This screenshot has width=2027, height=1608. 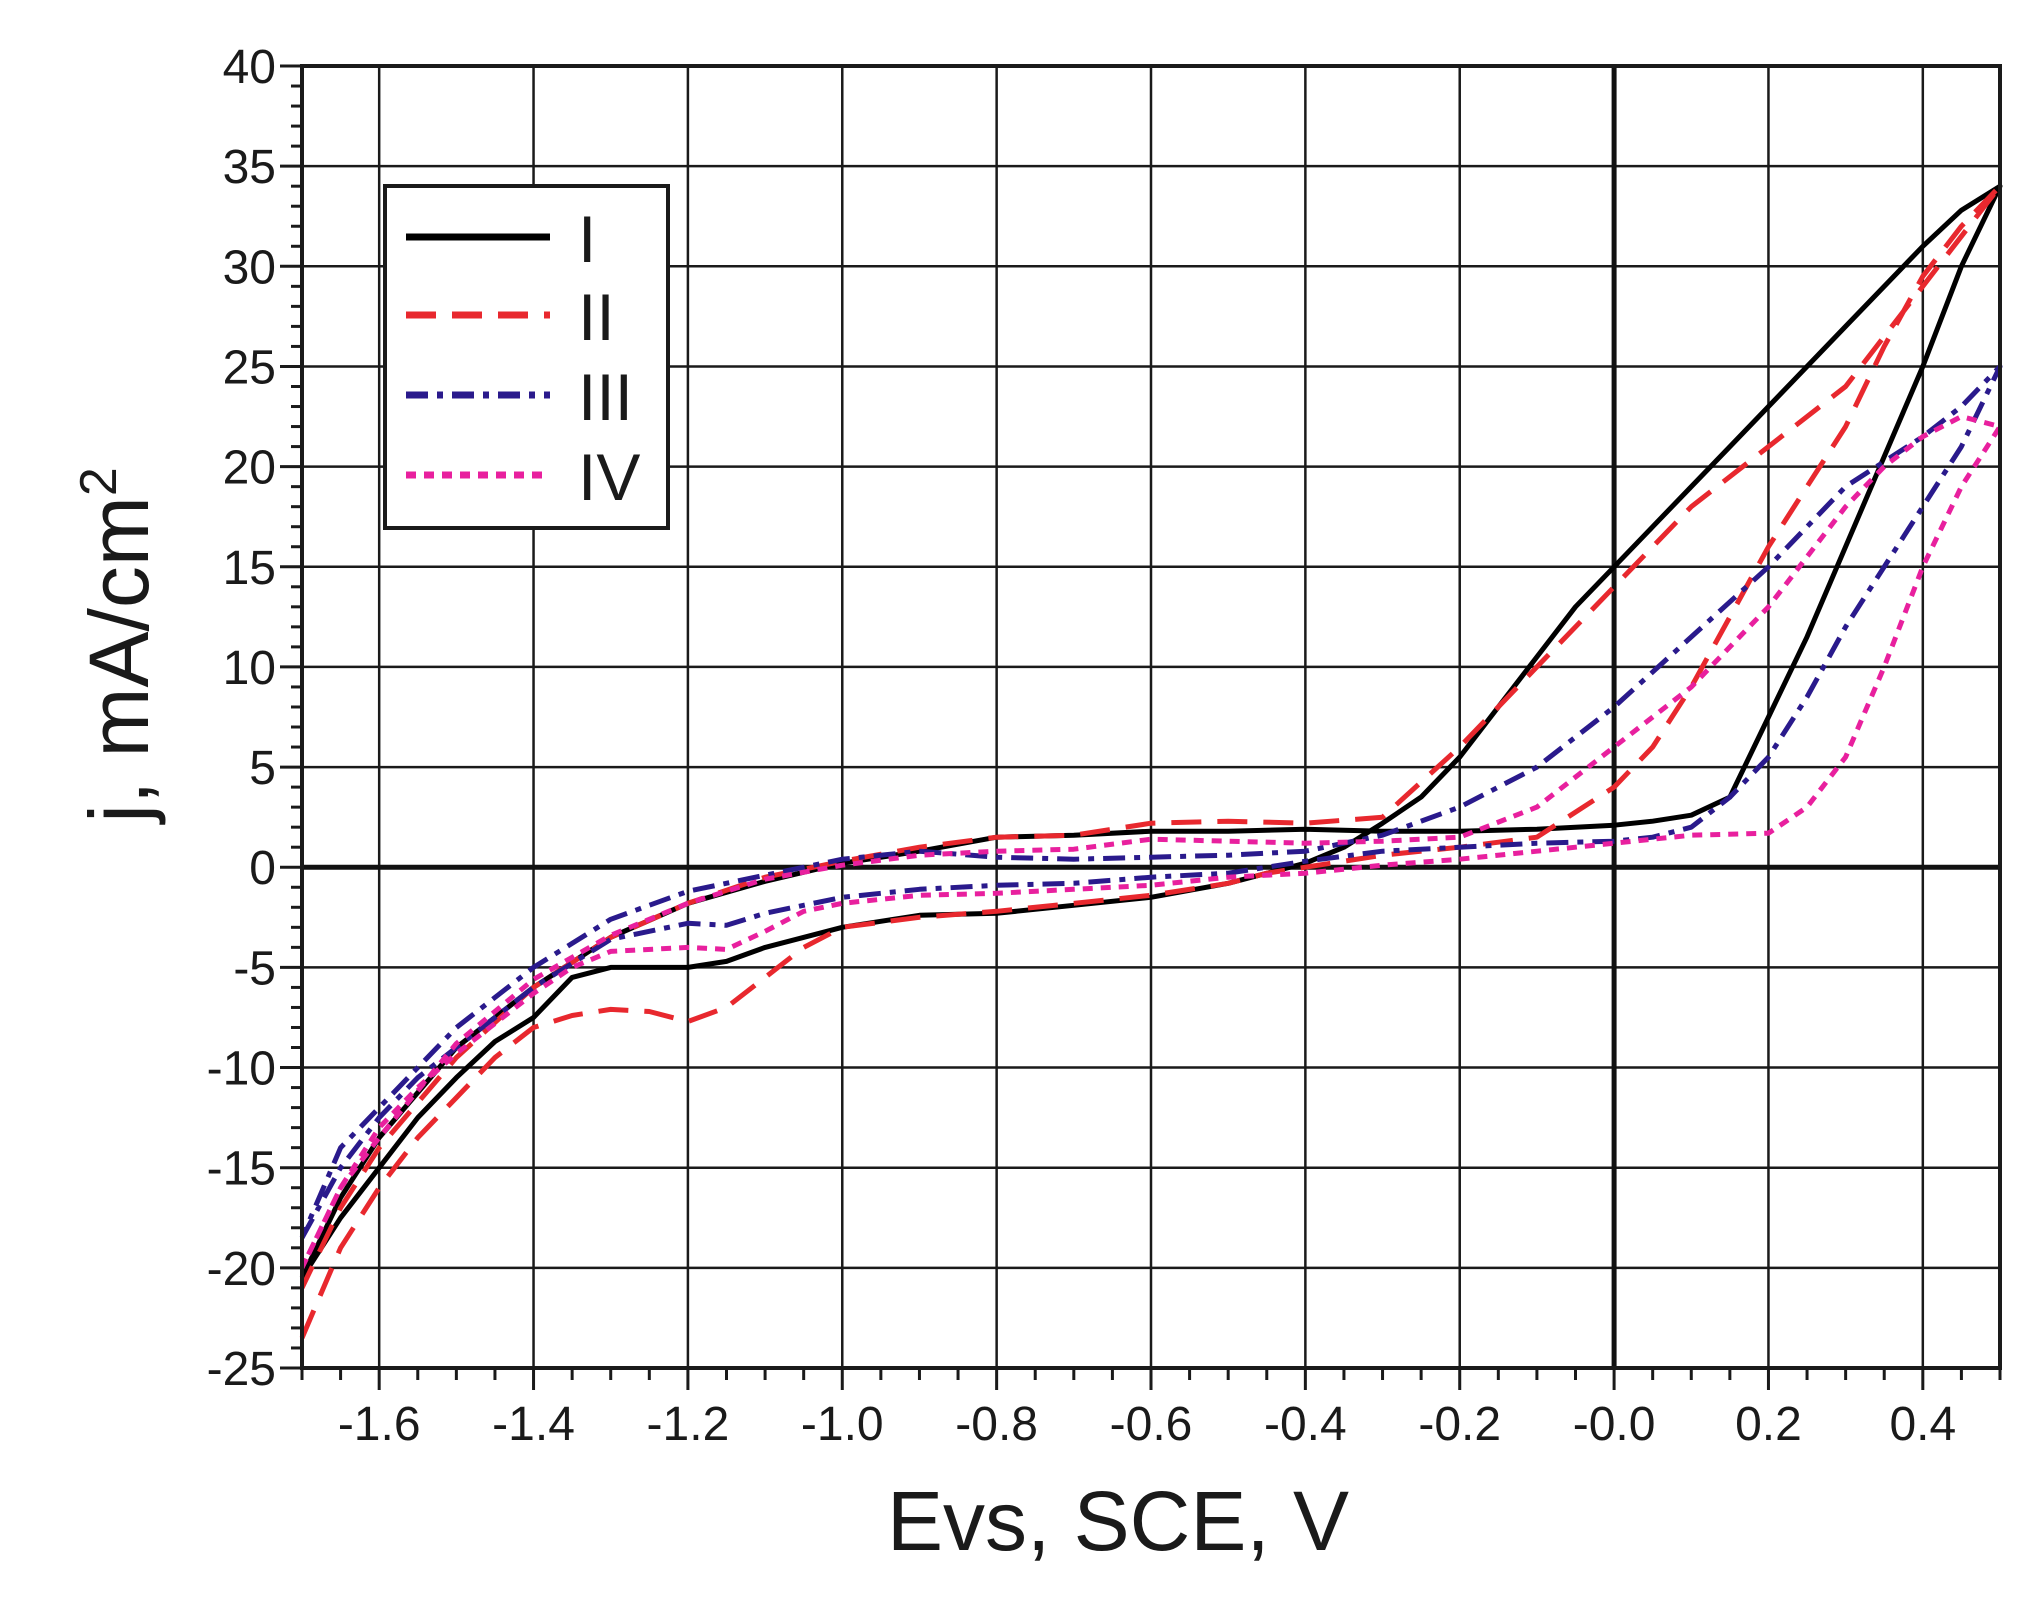 What do you see at coordinates (1118, 1521) in the screenshot?
I see `x-axis-title: Evs, SCE, V` at bounding box center [1118, 1521].